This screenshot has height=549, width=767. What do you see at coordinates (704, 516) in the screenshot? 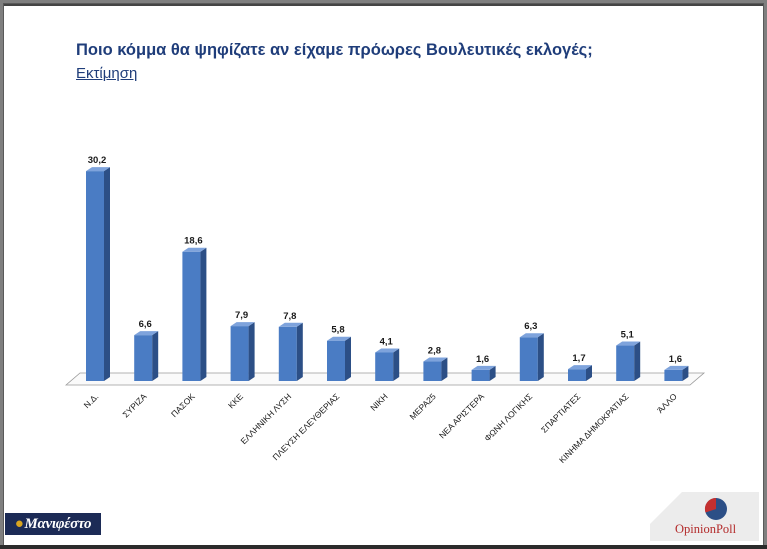
I see `opinionpoll-logo-background` at bounding box center [704, 516].